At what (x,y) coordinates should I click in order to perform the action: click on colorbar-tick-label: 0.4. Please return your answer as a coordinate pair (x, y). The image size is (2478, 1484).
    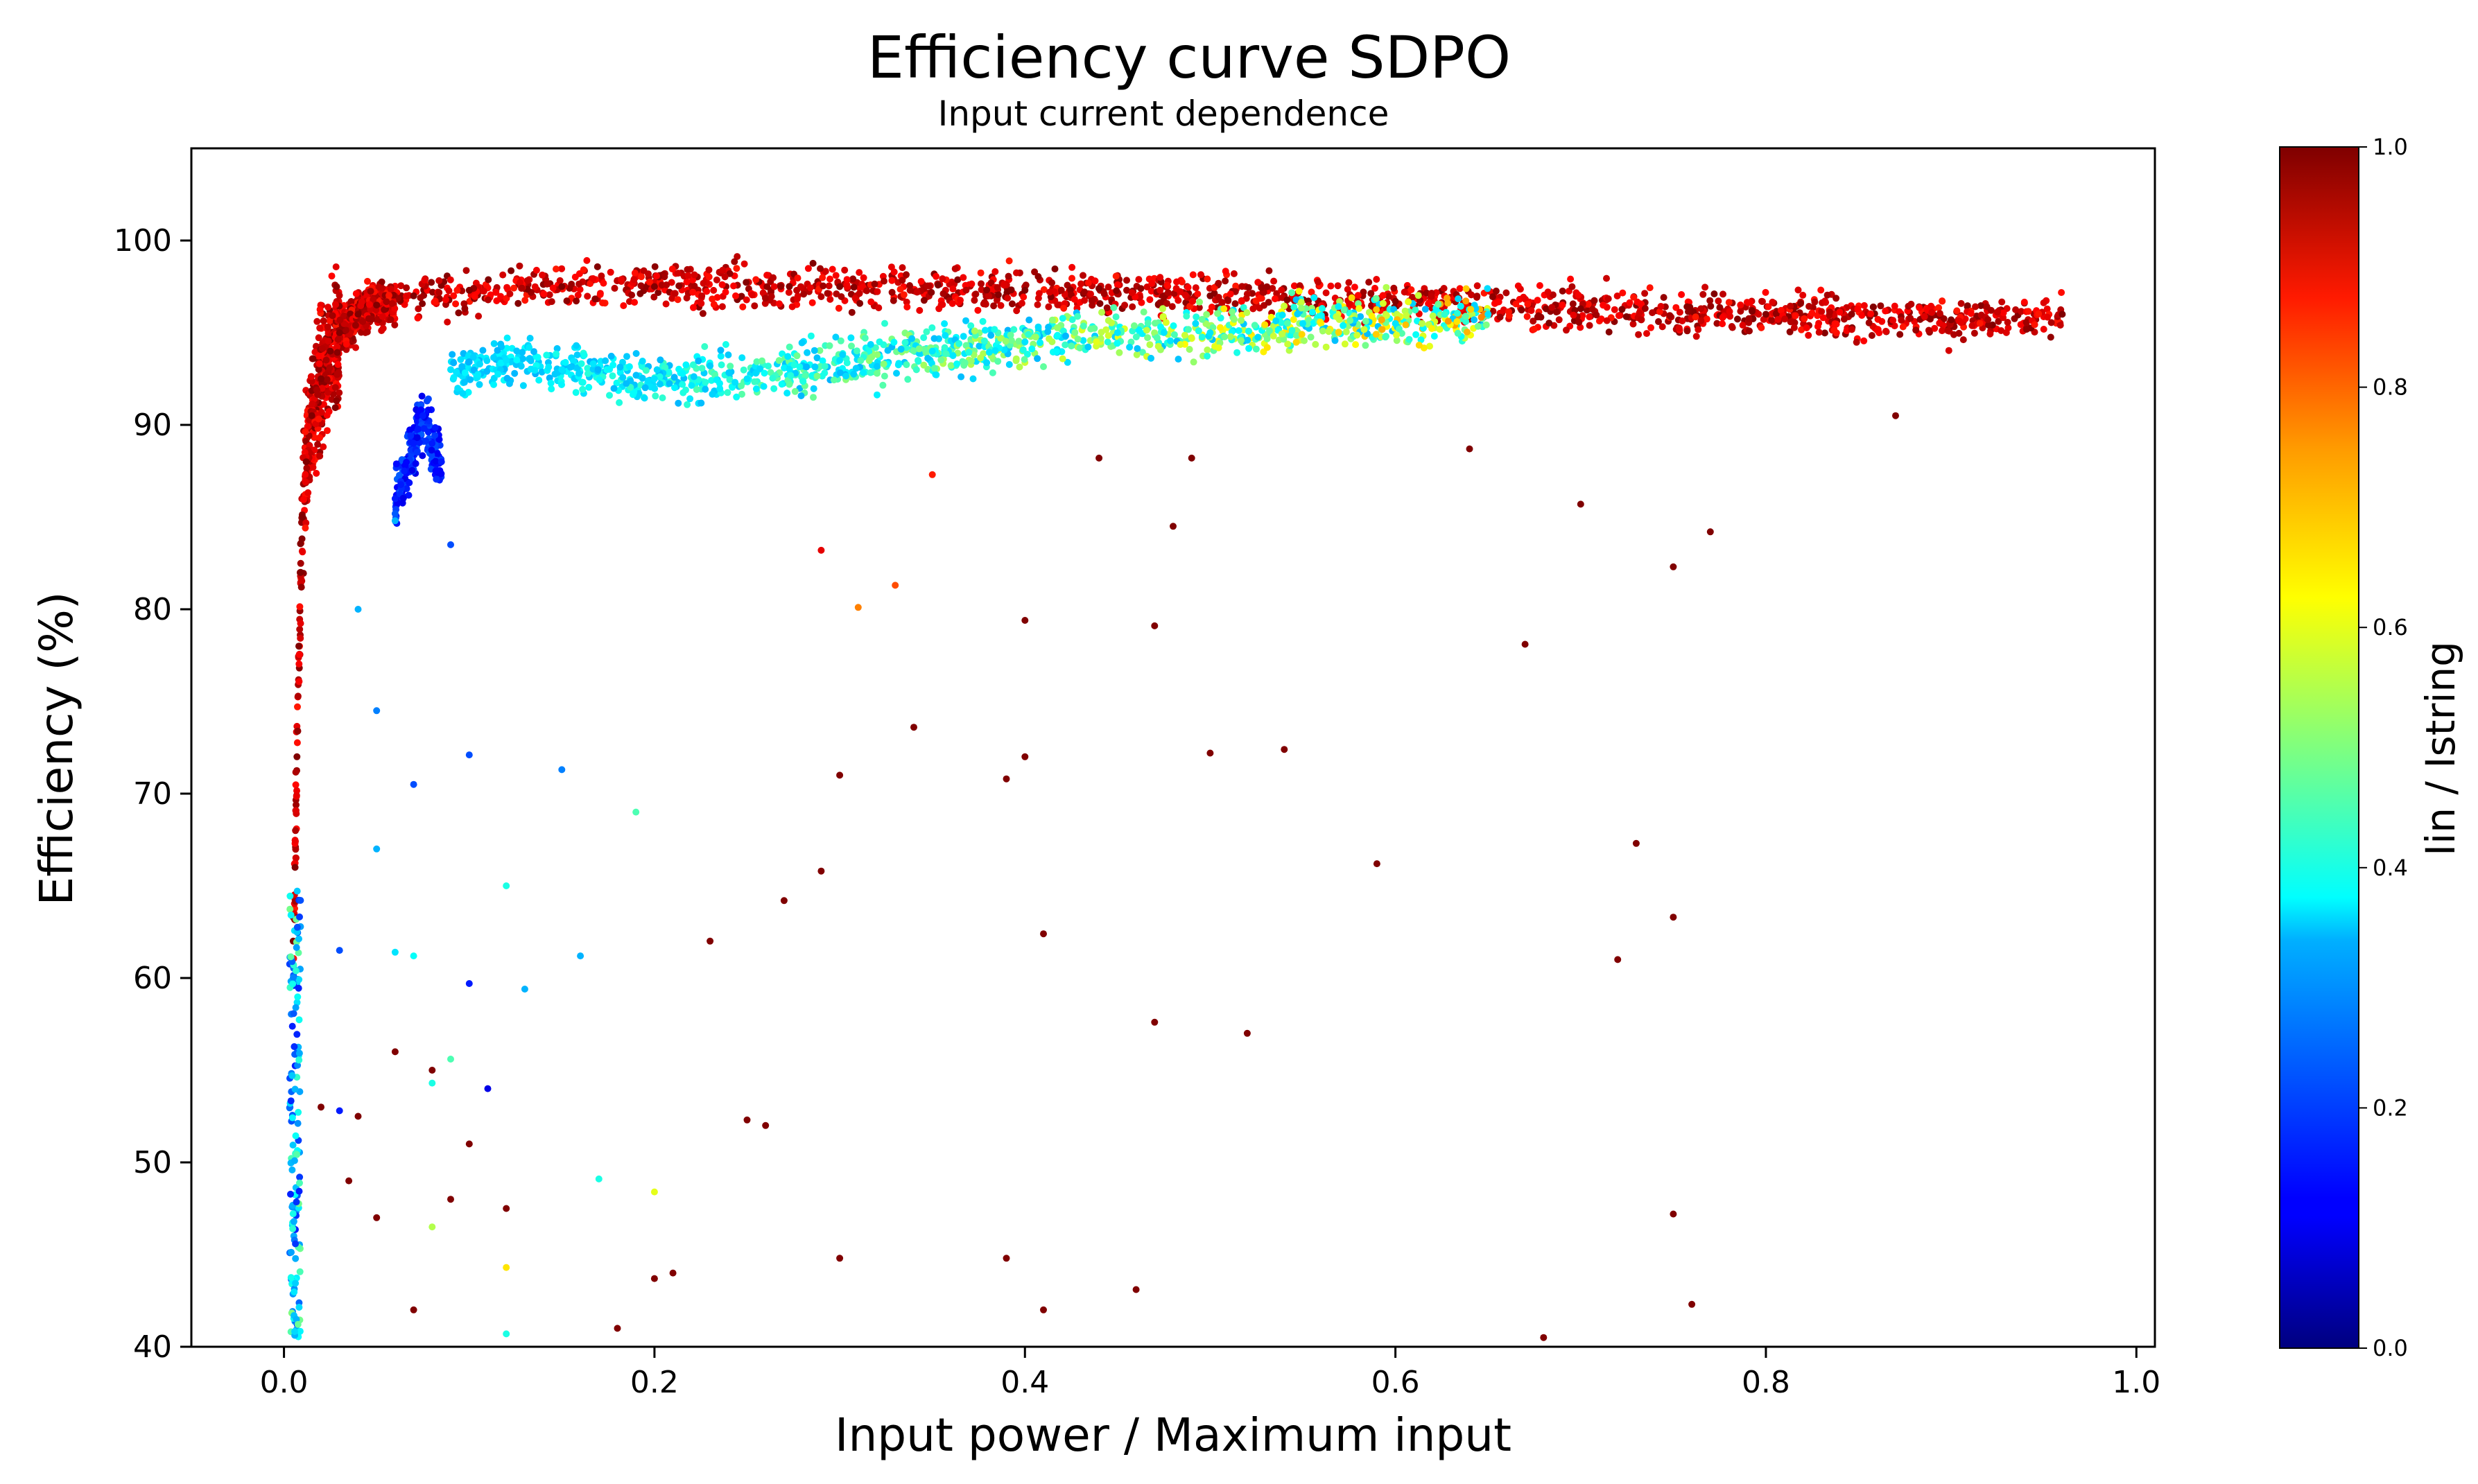
    Looking at the image, I should click on (2390, 868).